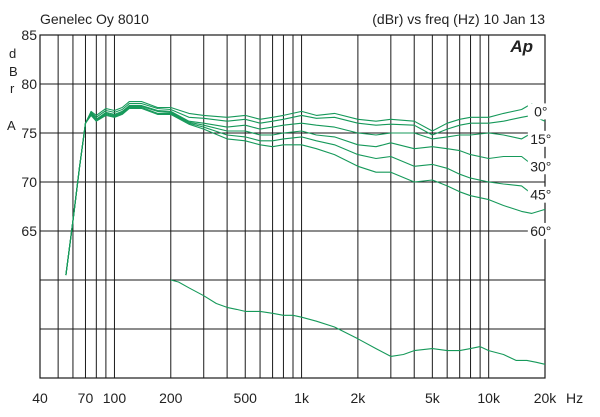  Describe the element at coordinates (11, 125) in the screenshot. I see `ylabel-a: A` at that location.